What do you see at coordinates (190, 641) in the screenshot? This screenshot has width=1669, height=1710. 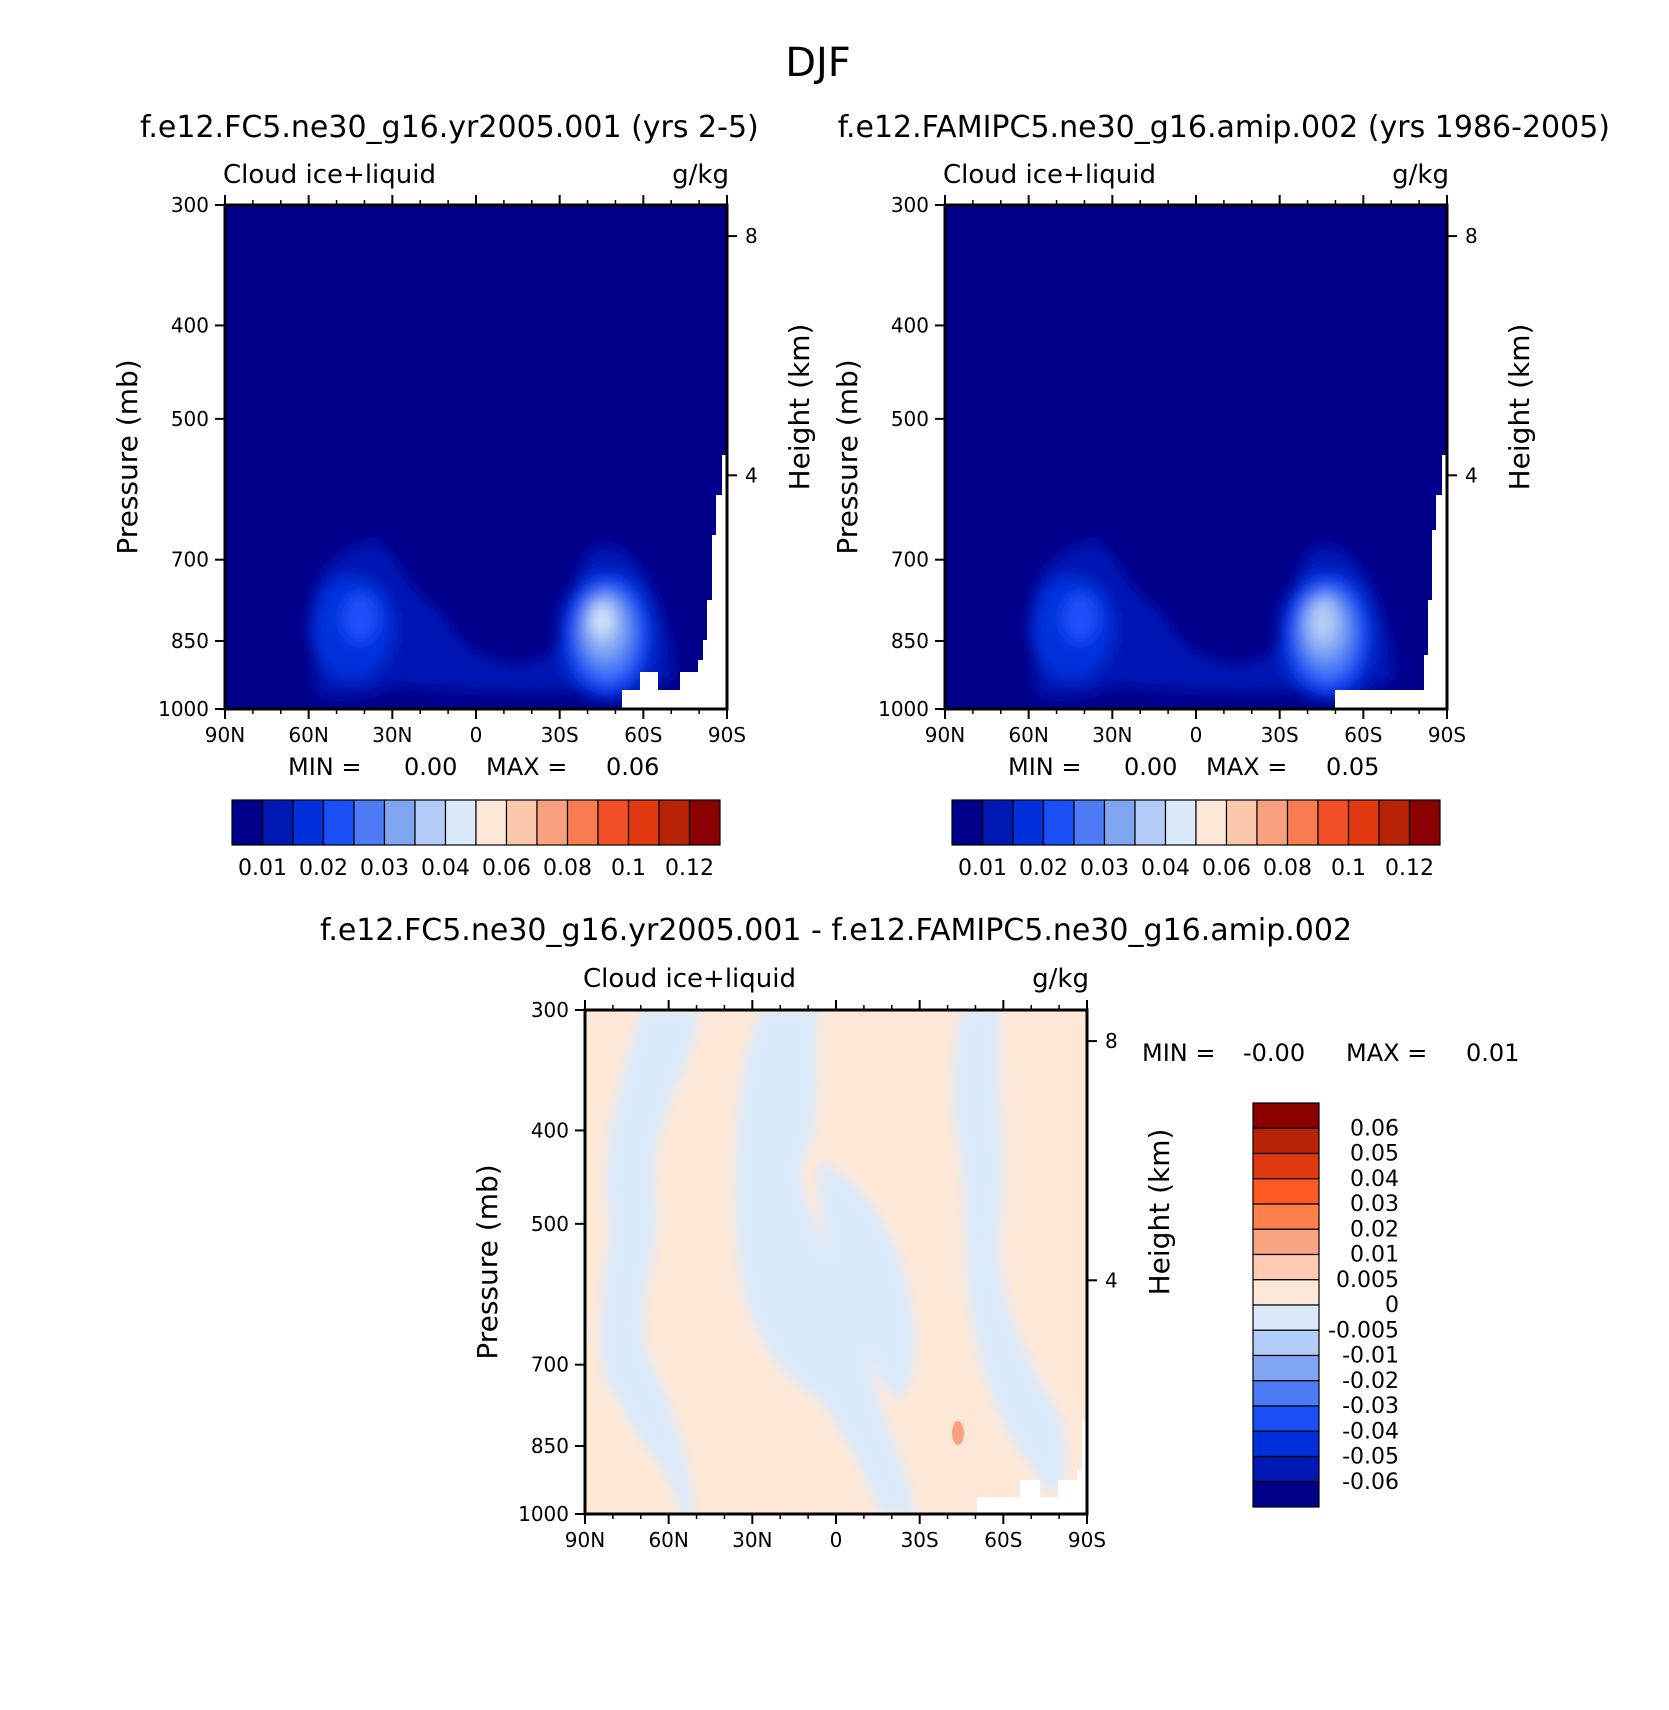 I see `pressure-tick-label: 850` at bounding box center [190, 641].